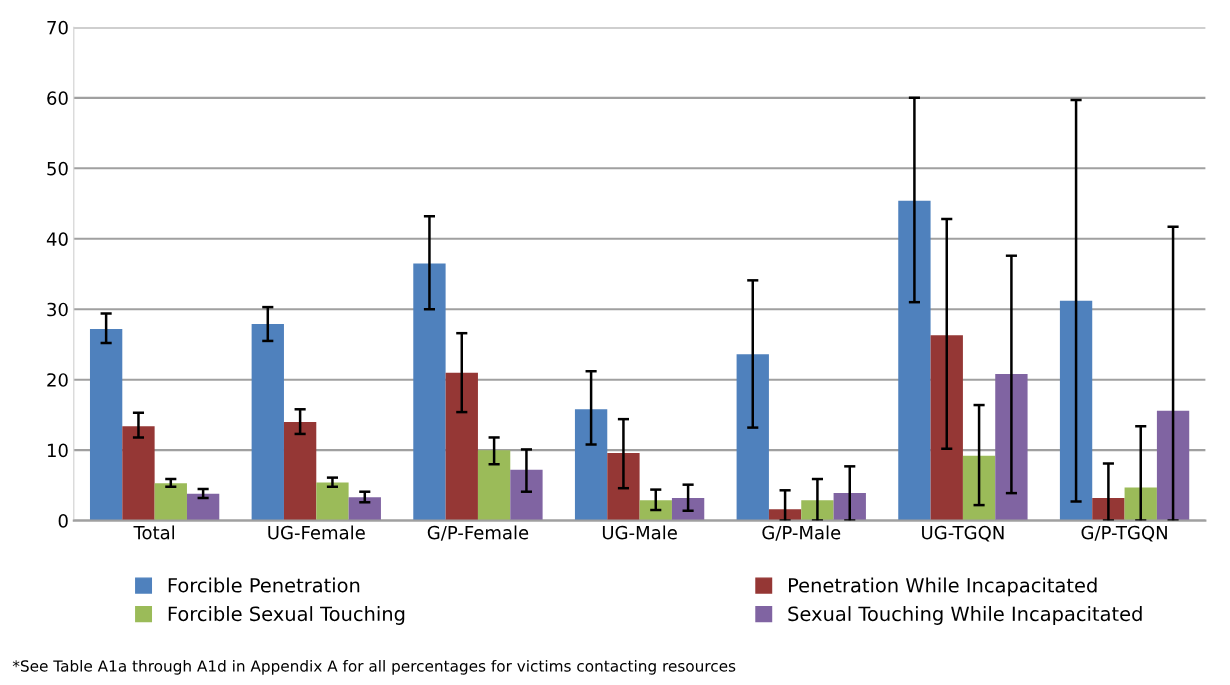 This screenshot has height=685, width=1230. I want to click on x-tick-label: G/P-Female, so click(478, 533).